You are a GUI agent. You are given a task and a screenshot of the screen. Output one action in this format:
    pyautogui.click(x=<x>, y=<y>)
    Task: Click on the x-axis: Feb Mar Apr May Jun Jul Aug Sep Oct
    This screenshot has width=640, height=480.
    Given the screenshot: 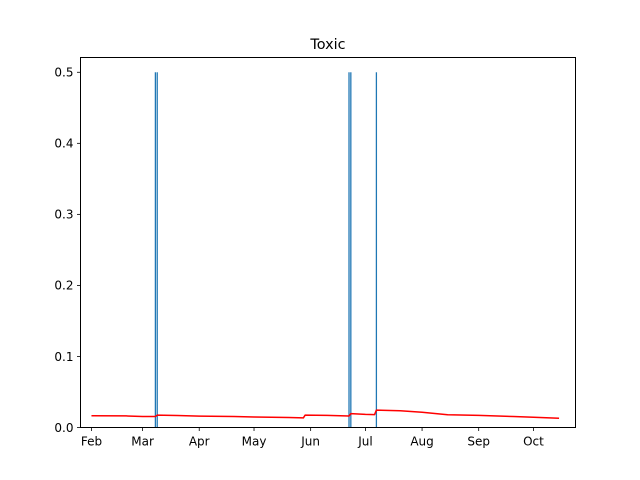 What is the action you would take?
    pyautogui.click(x=312, y=438)
    